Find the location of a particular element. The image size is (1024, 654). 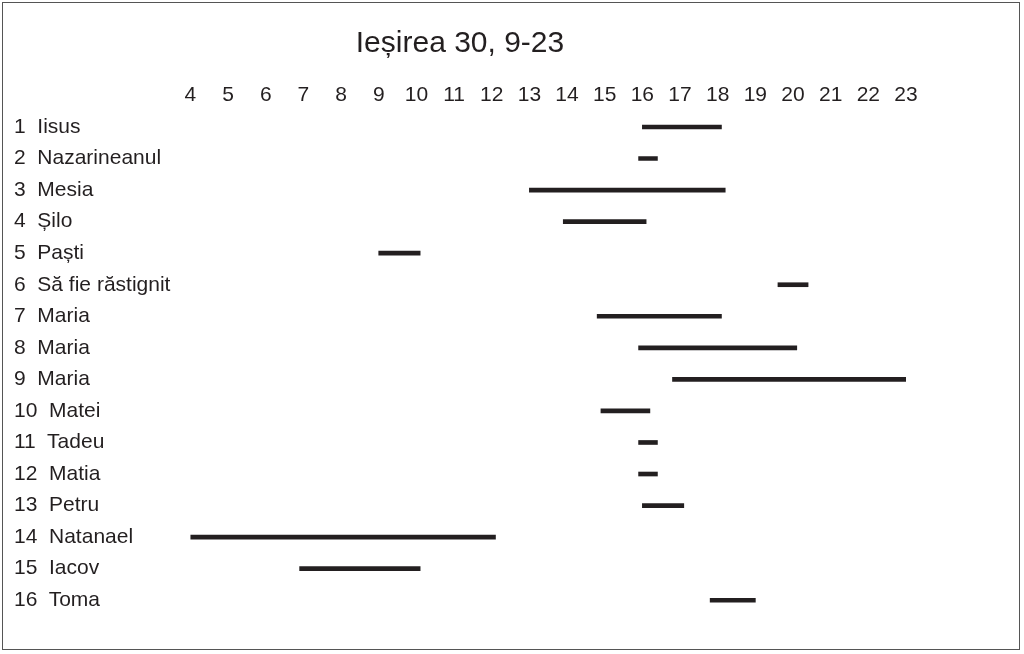

x-tick-label: 13 is located at coordinates (529, 94).